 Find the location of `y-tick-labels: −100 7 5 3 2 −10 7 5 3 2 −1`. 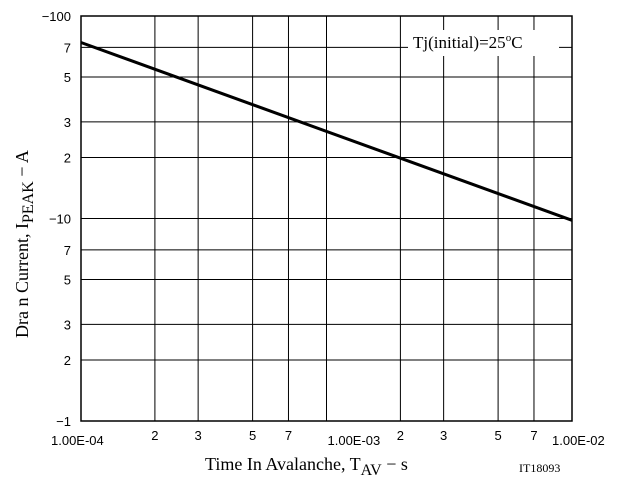

y-tick-labels: −100 7 5 3 2 −10 7 5 3 2 −1 is located at coordinates (56, 219).